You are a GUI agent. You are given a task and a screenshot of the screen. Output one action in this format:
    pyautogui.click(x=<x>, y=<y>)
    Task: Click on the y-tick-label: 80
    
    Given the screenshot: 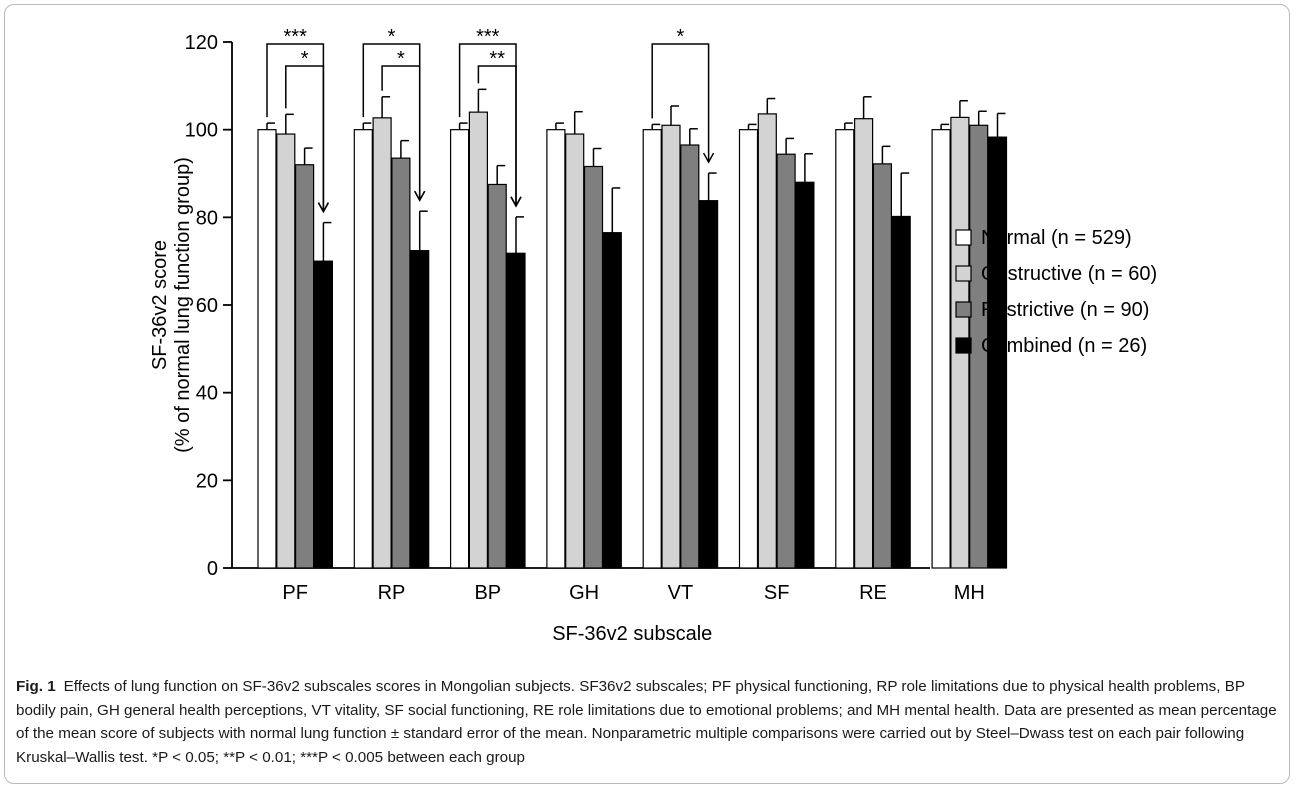 What is the action you would take?
    pyautogui.click(x=207, y=218)
    